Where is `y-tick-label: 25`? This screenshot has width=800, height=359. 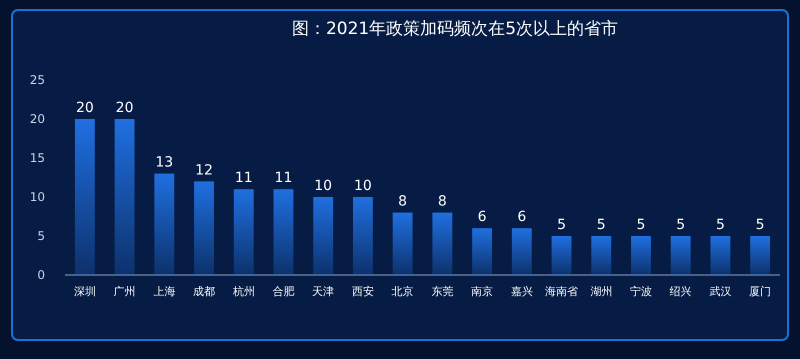 y-tick-label: 25 is located at coordinates (37, 80).